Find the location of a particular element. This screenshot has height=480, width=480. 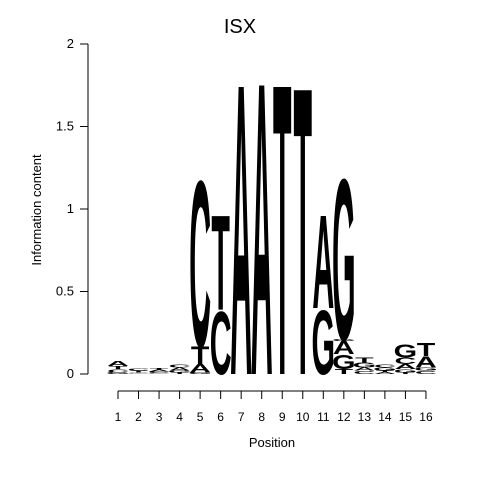

x-tick-label: 9 is located at coordinates (282, 417).